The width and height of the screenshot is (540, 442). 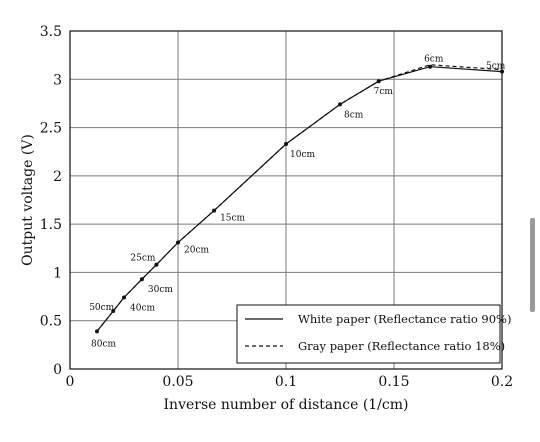 What do you see at coordinates (196, 250) in the screenshot?
I see `distance-label: 20cm` at bounding box center [196, 250].